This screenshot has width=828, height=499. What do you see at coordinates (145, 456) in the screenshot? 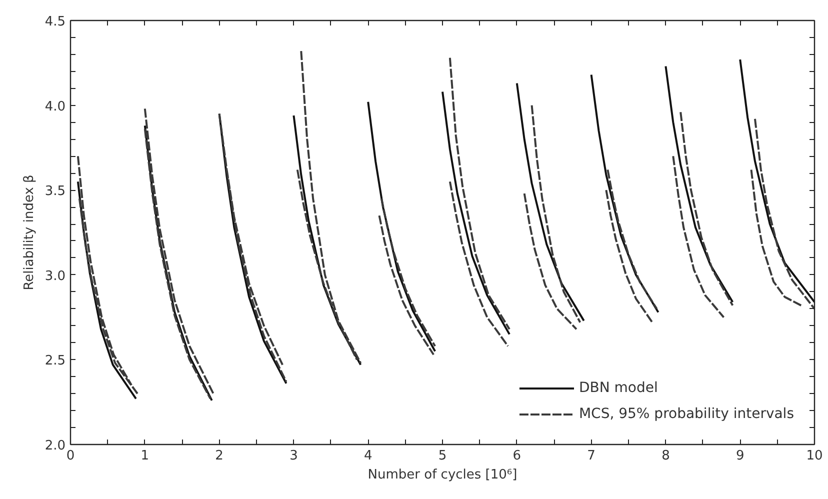
I see `x-tick-label: 1` at bounding box center [145, 456].